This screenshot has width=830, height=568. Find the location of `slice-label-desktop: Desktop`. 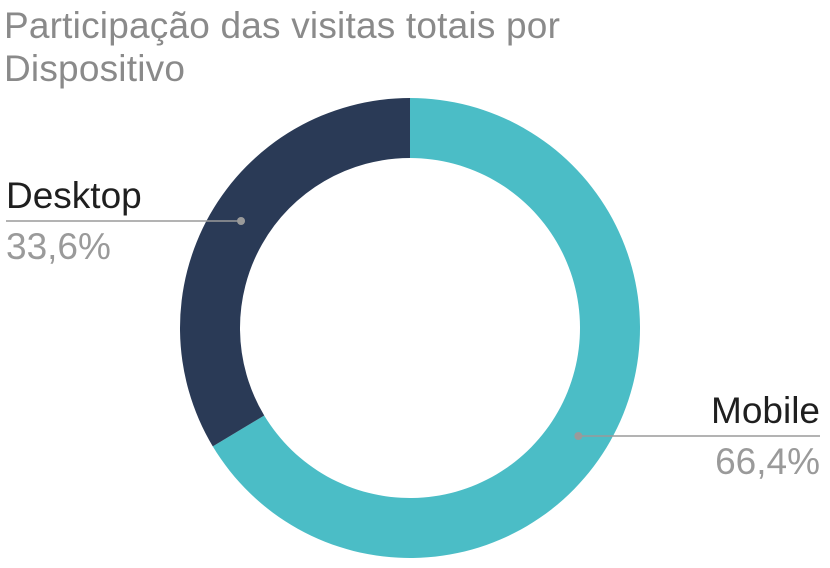

slice-label-desktop: Desktop is located at coordinates (74, 195).